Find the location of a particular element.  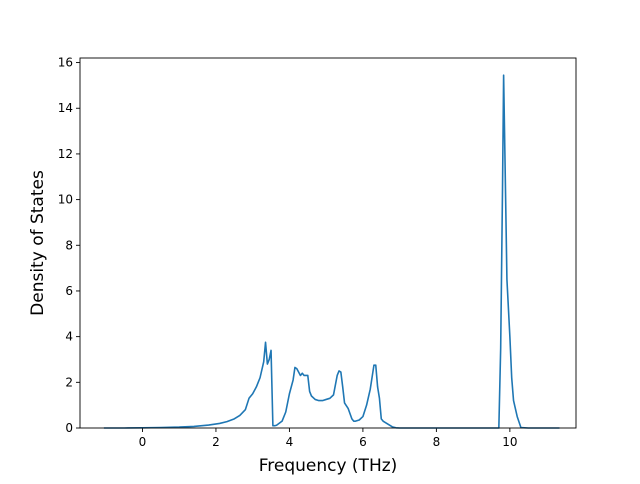

y-tick-label: 4 is located at coordinates (69, 337).